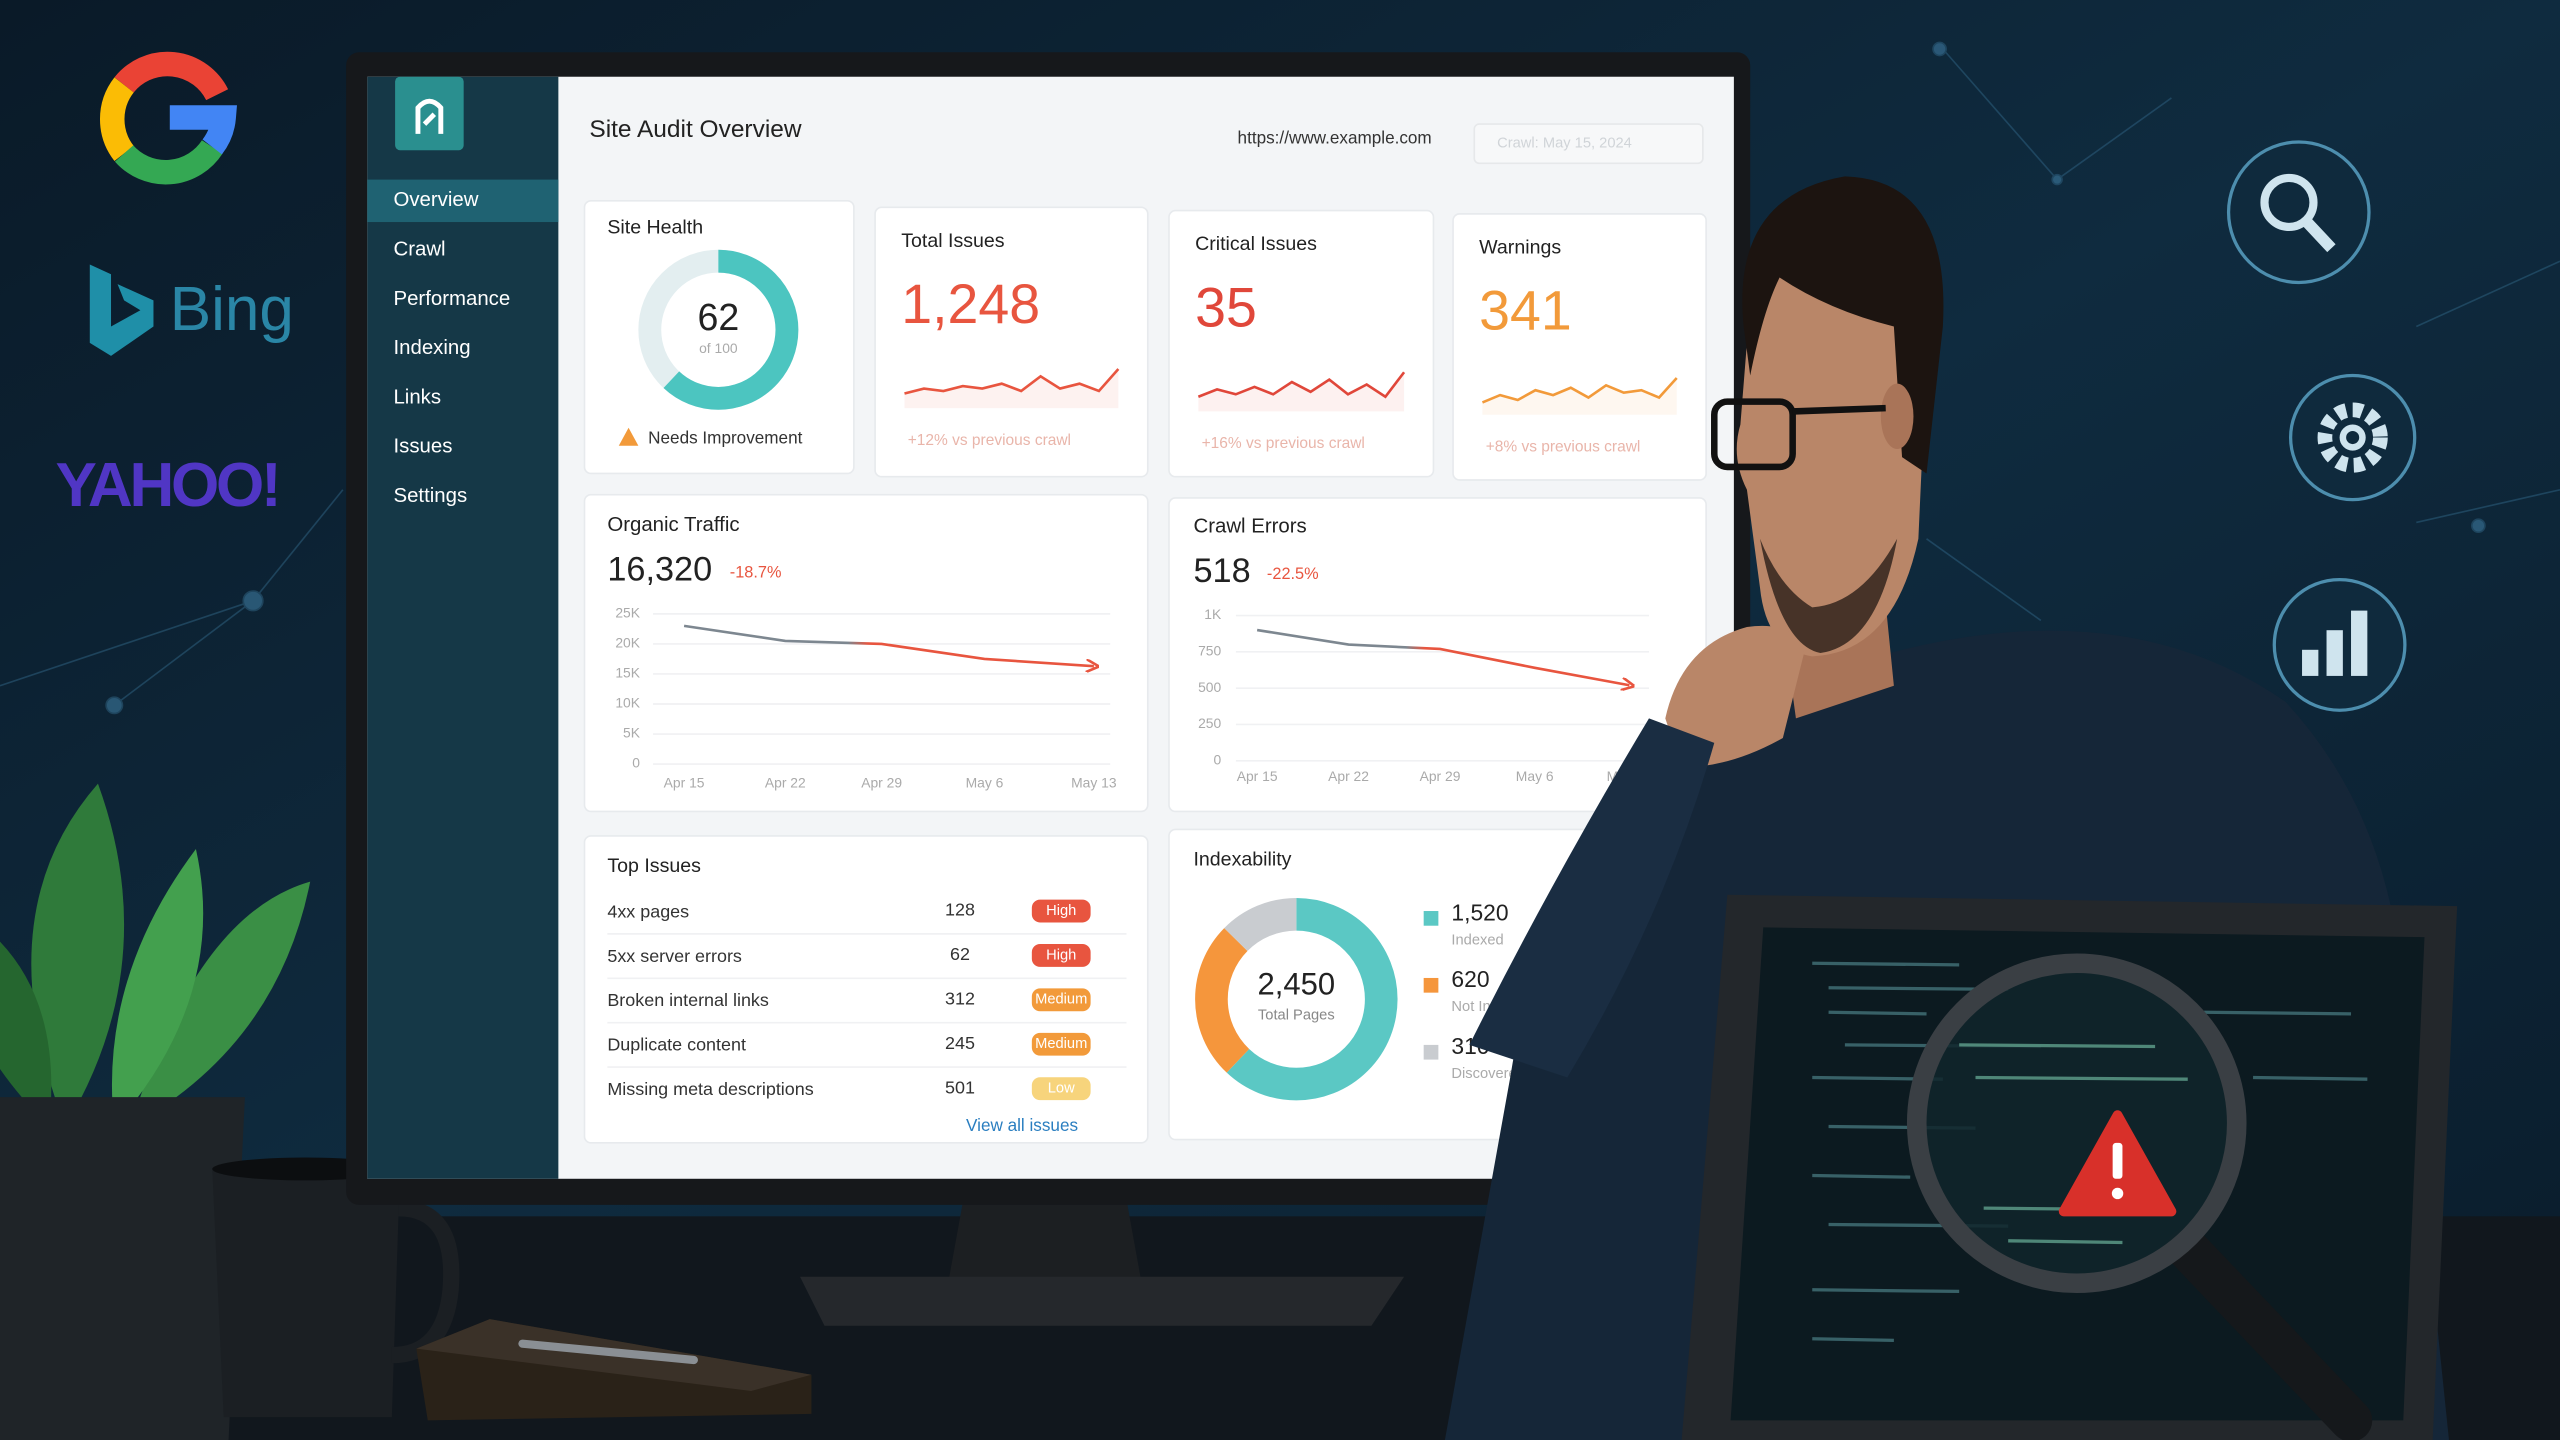  I want to click on y-tick-label: 1K, so click(1213, 614).